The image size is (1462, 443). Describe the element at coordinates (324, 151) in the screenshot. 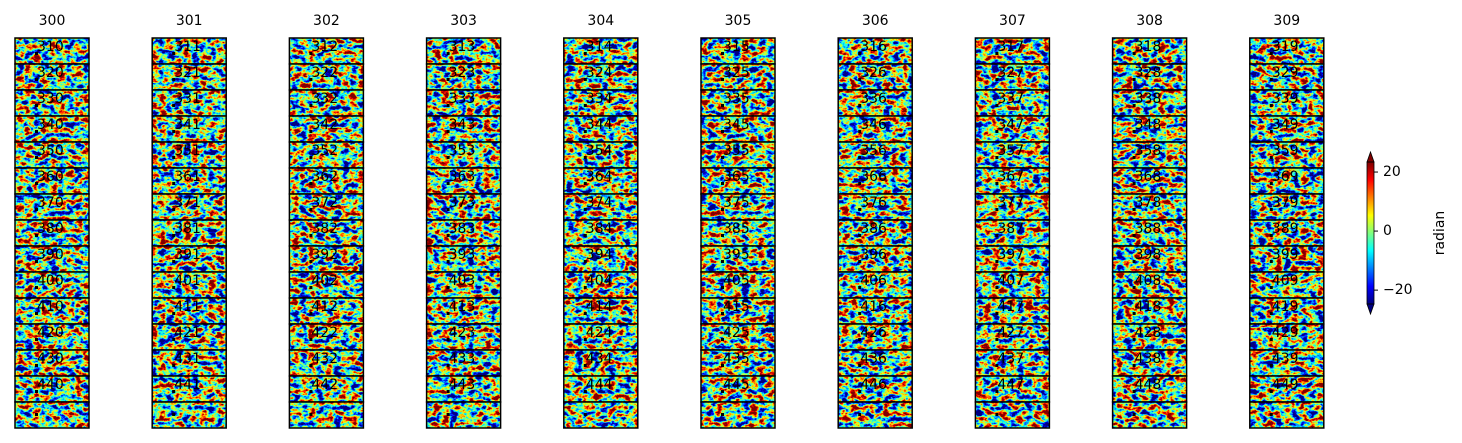

I see `panel-label: 352` at that location.